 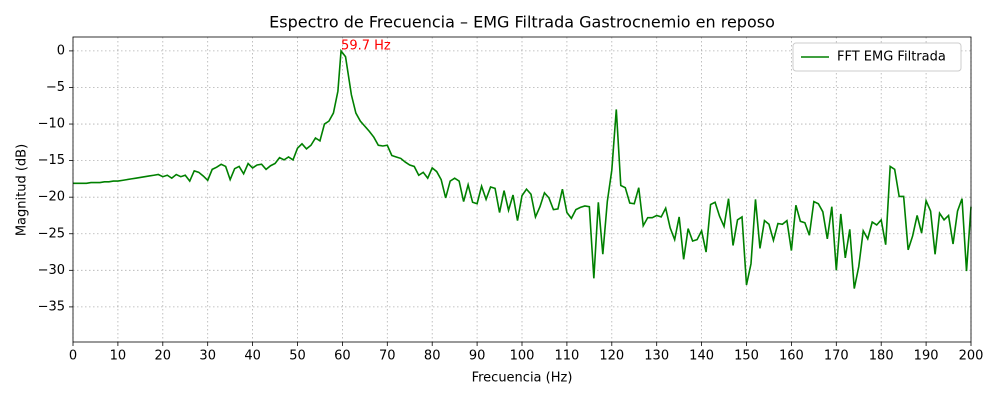 I want to click on peak-annotation: 59.7 Hz, so click(x=366, y=45).